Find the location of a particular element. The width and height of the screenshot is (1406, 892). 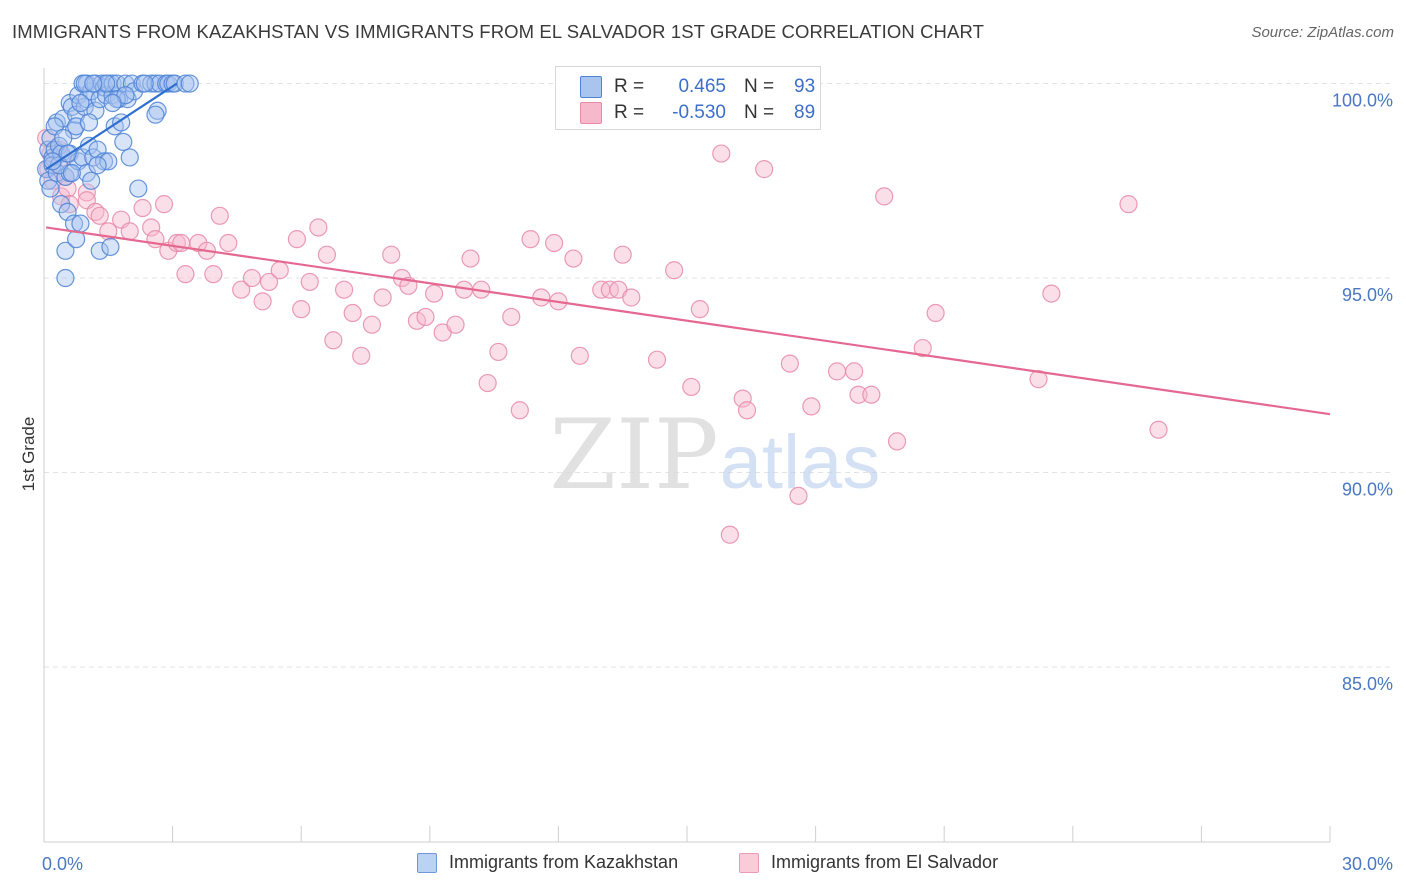

watermark: ZIP atlas is located at coordinates (714, 455).